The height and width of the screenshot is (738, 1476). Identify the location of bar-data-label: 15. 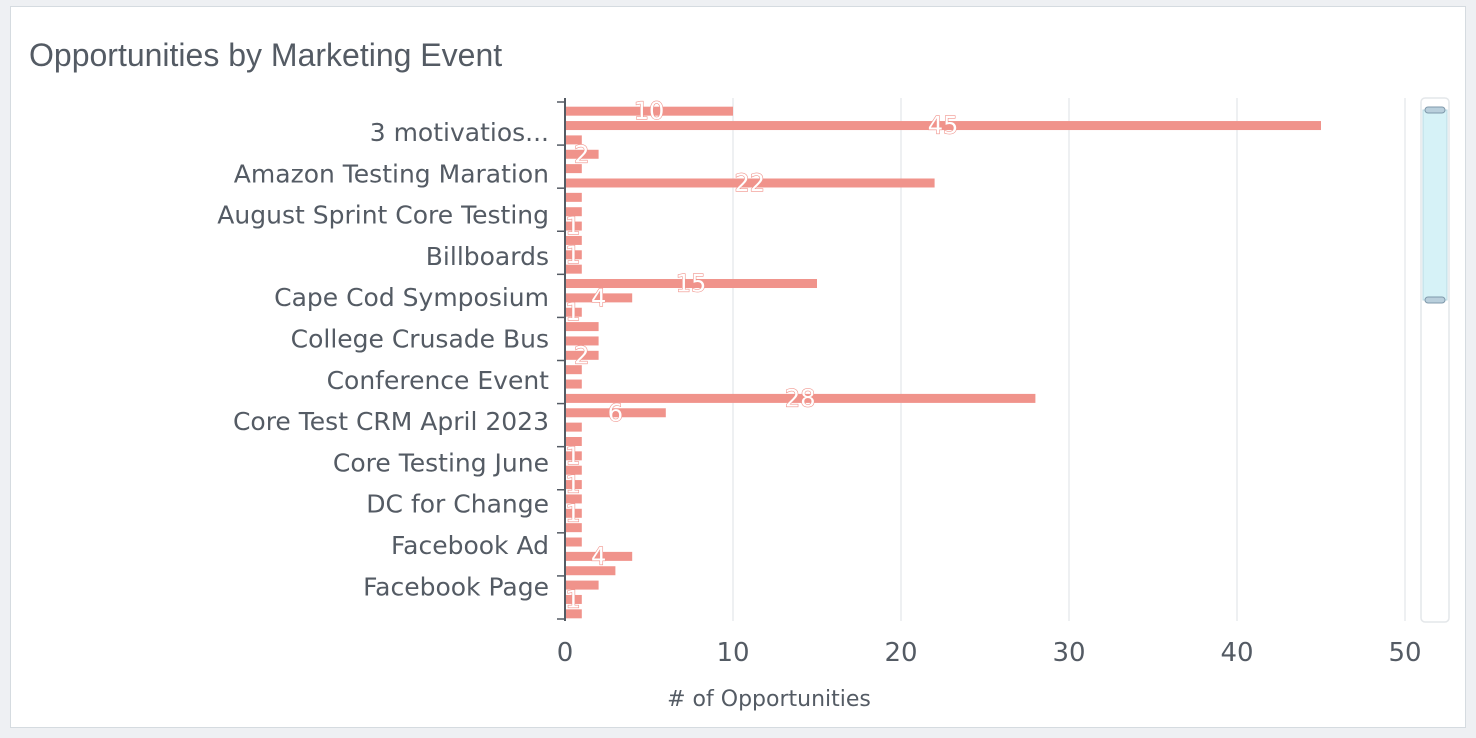
(691, 284).